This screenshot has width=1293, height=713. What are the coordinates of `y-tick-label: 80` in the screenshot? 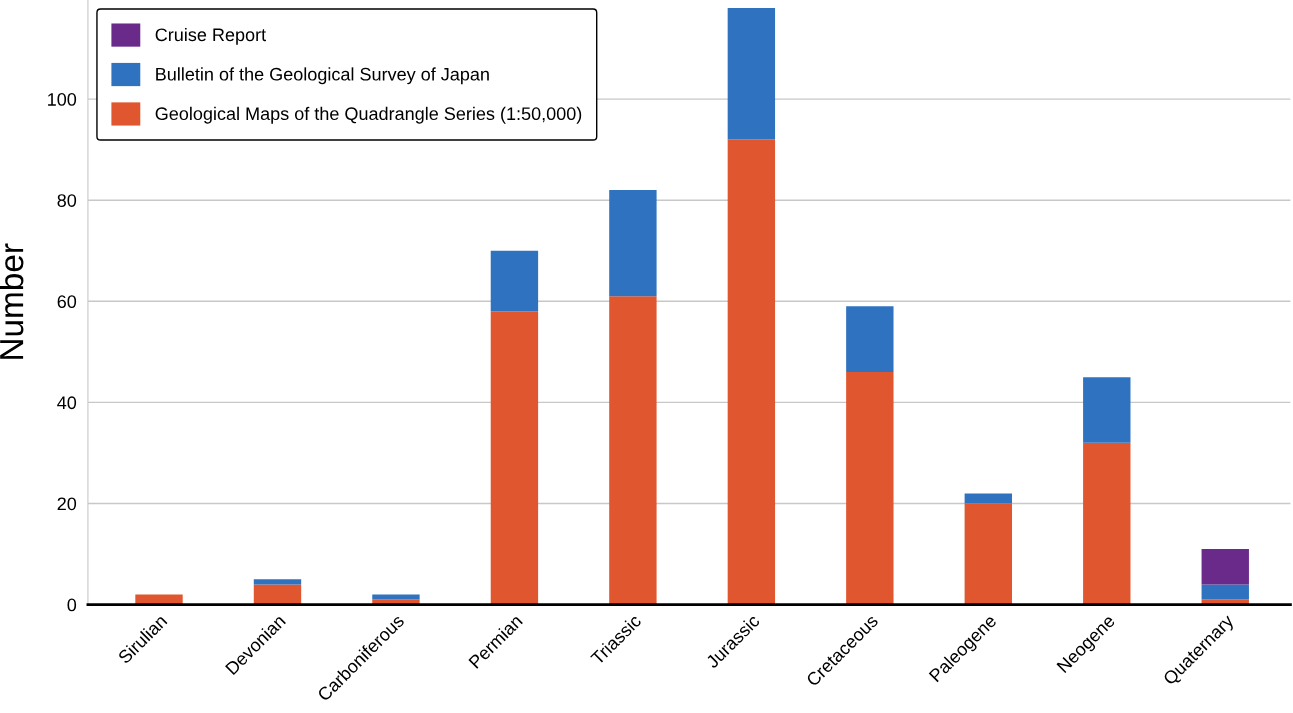 It's located at (67, 200).